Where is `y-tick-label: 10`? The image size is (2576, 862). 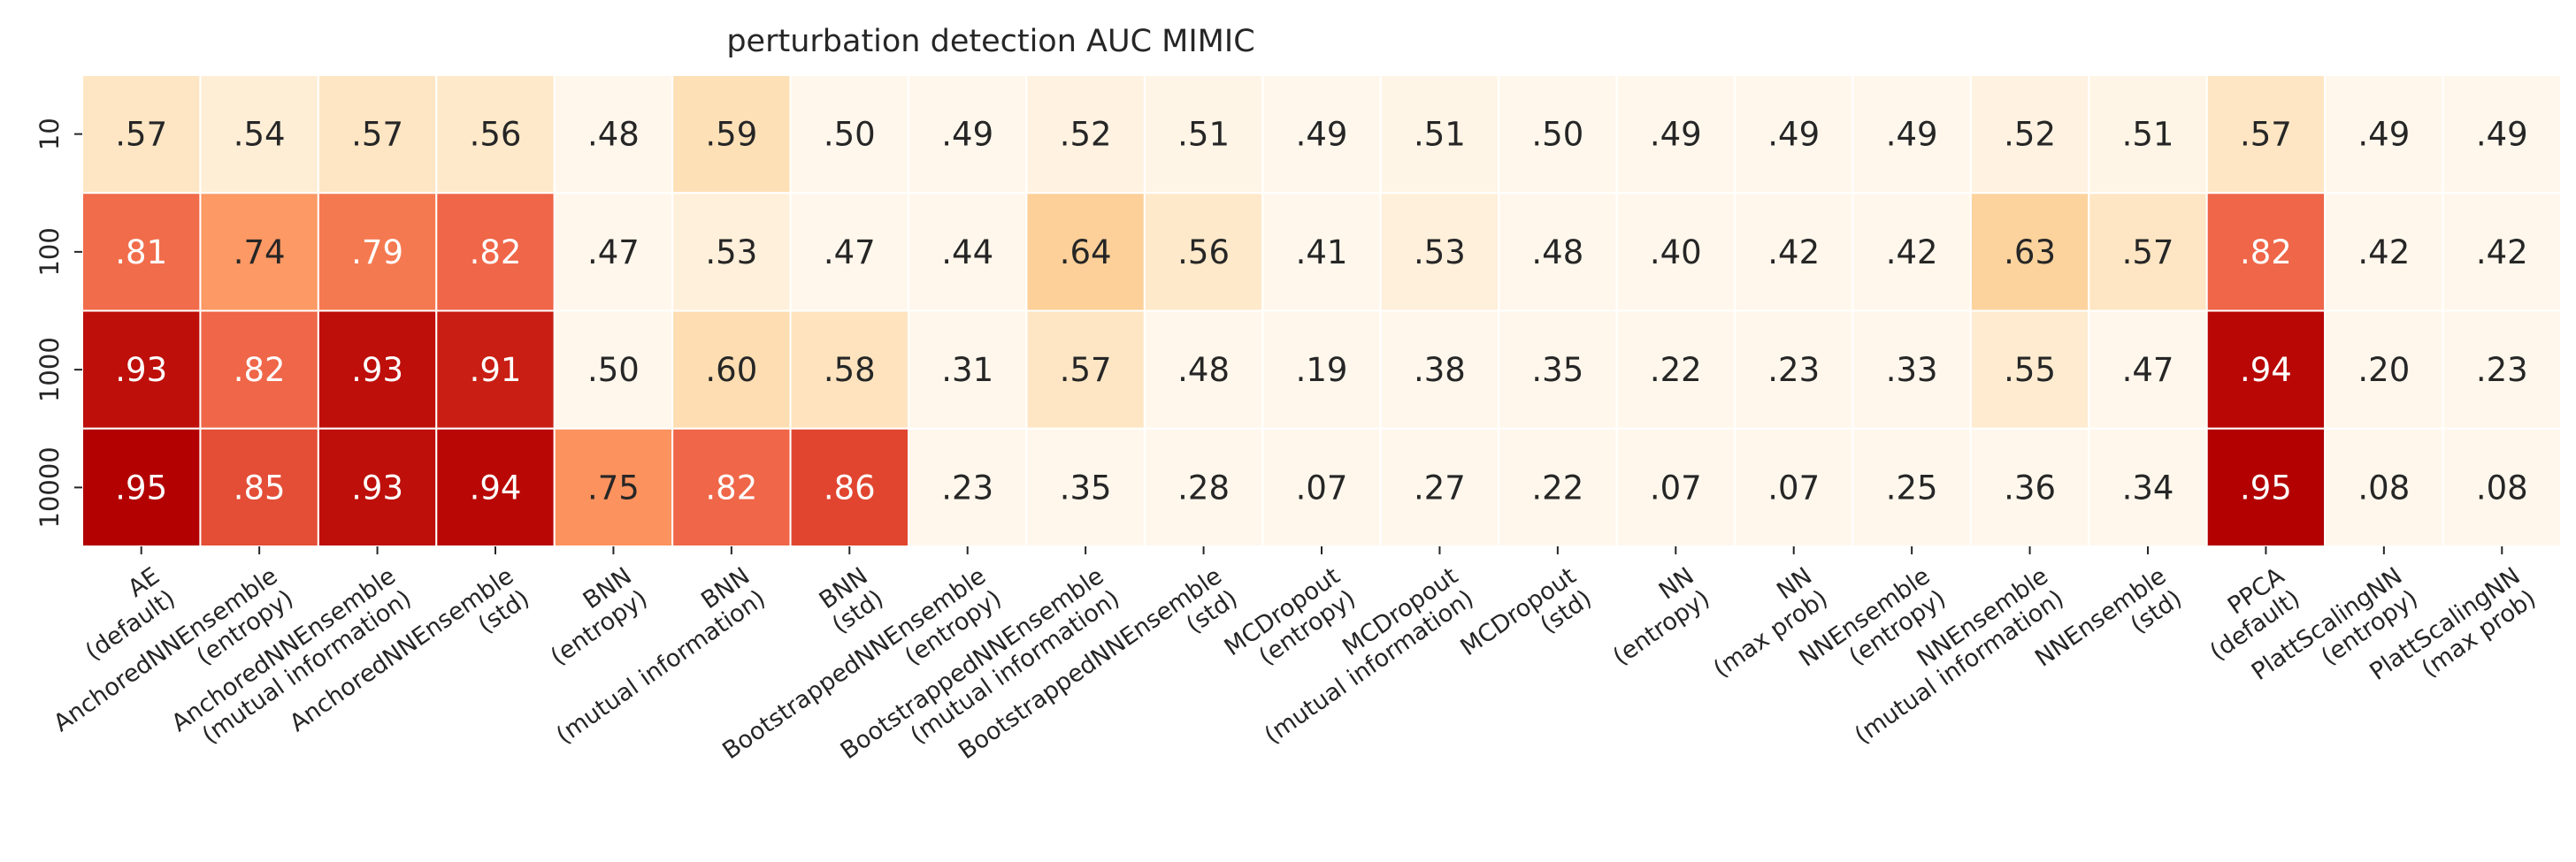 y-tick-label: 10 is located at coordinates (49, 134).